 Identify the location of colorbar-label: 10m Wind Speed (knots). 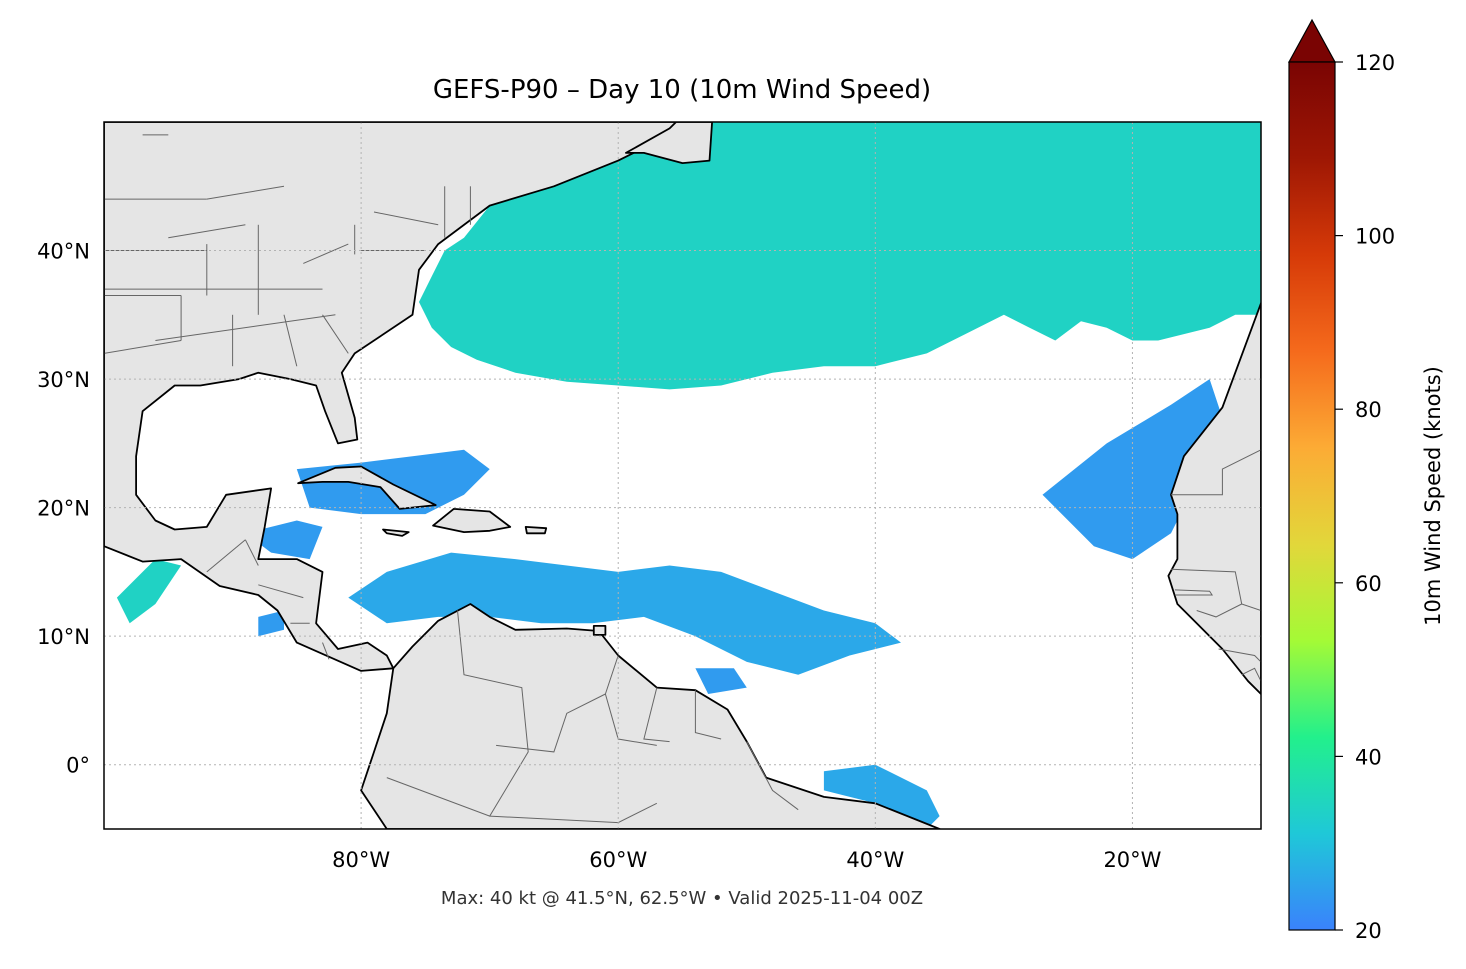
(1433, 496).